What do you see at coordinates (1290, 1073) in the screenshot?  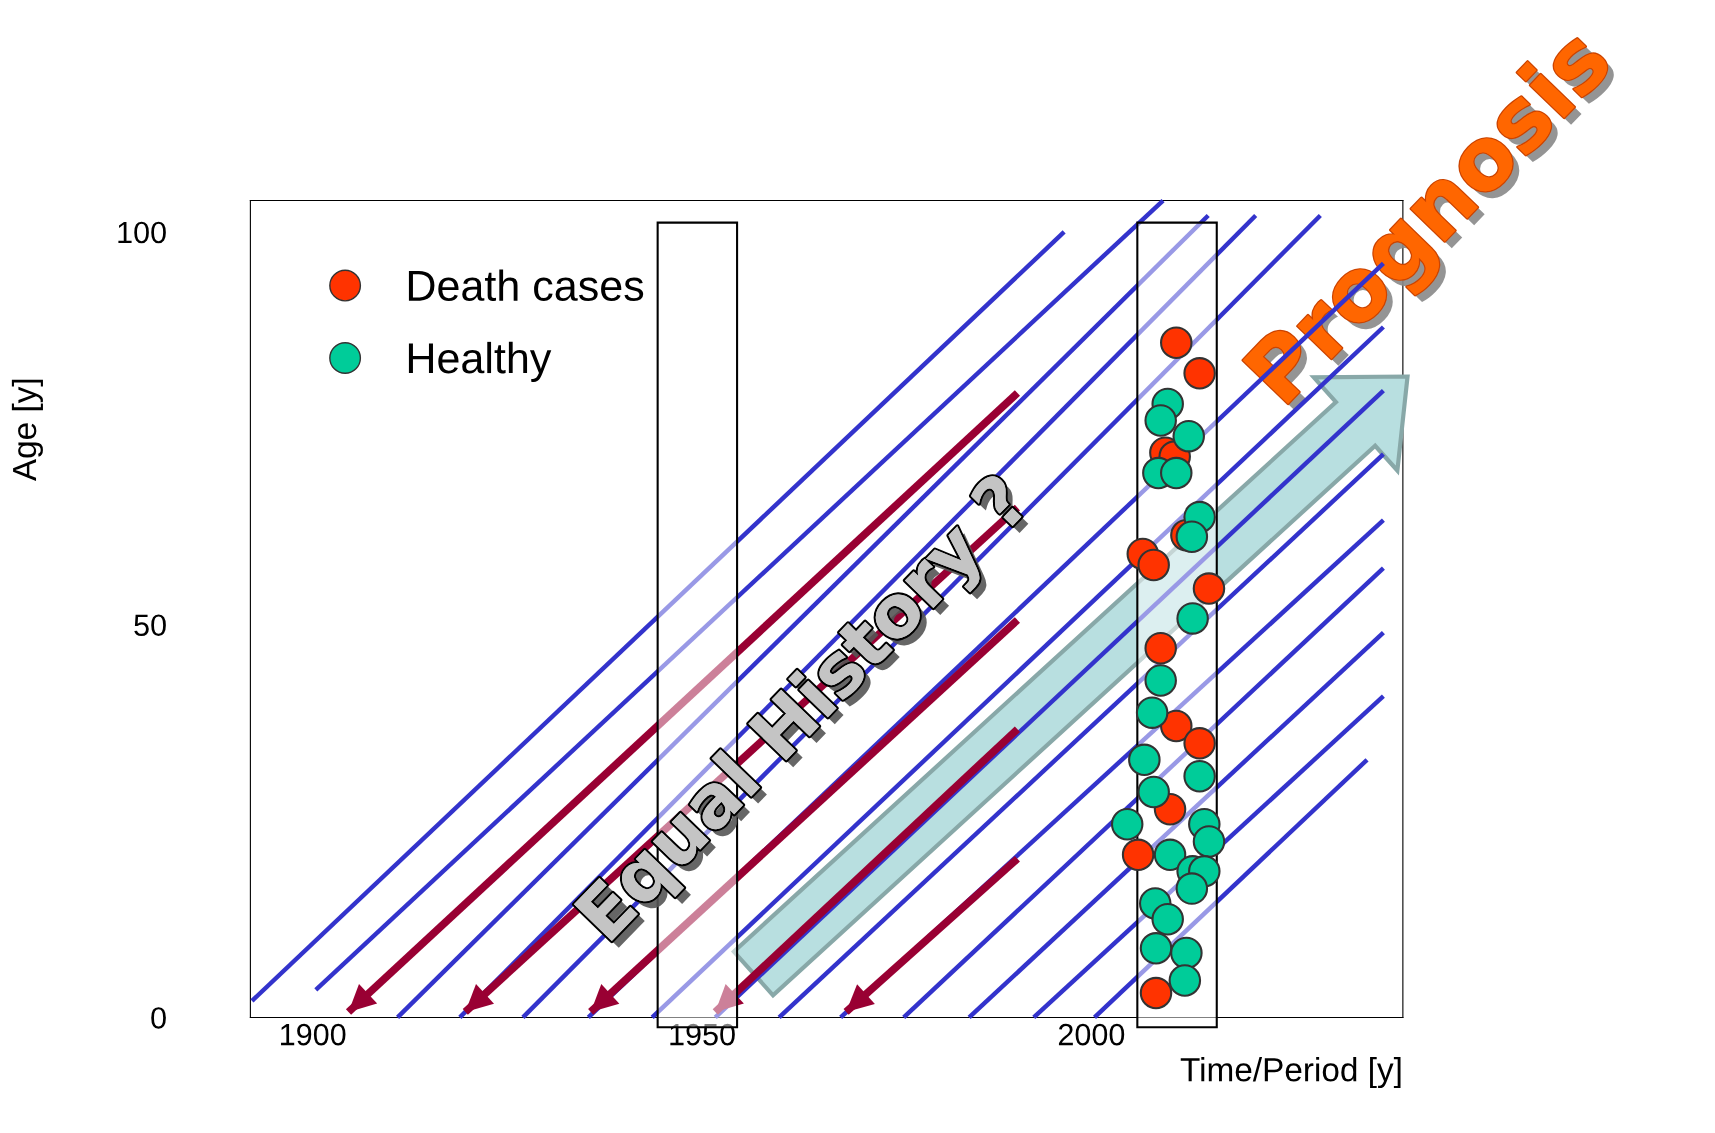 I see `x-axis-title: Time/Period [y]` at bounding box center [1290, 1073].